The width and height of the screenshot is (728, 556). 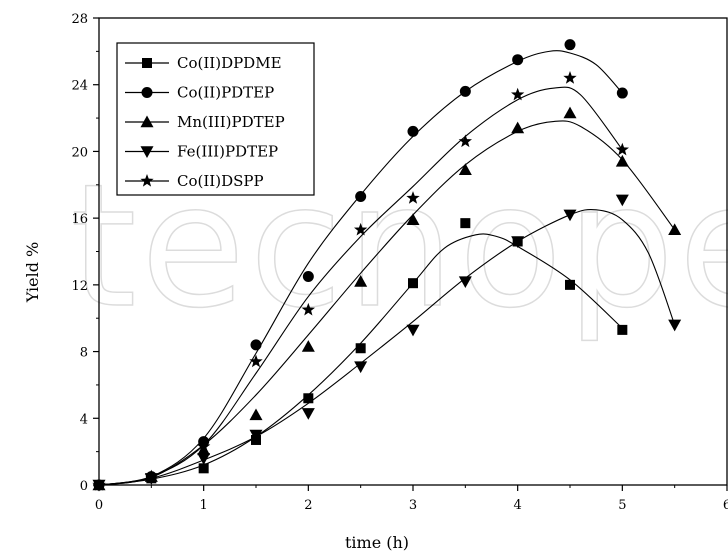 What do you see at coordinates (79, 152) in the screenshot?
I see `y-tick-label: 20` at bounding box center [79, 152].